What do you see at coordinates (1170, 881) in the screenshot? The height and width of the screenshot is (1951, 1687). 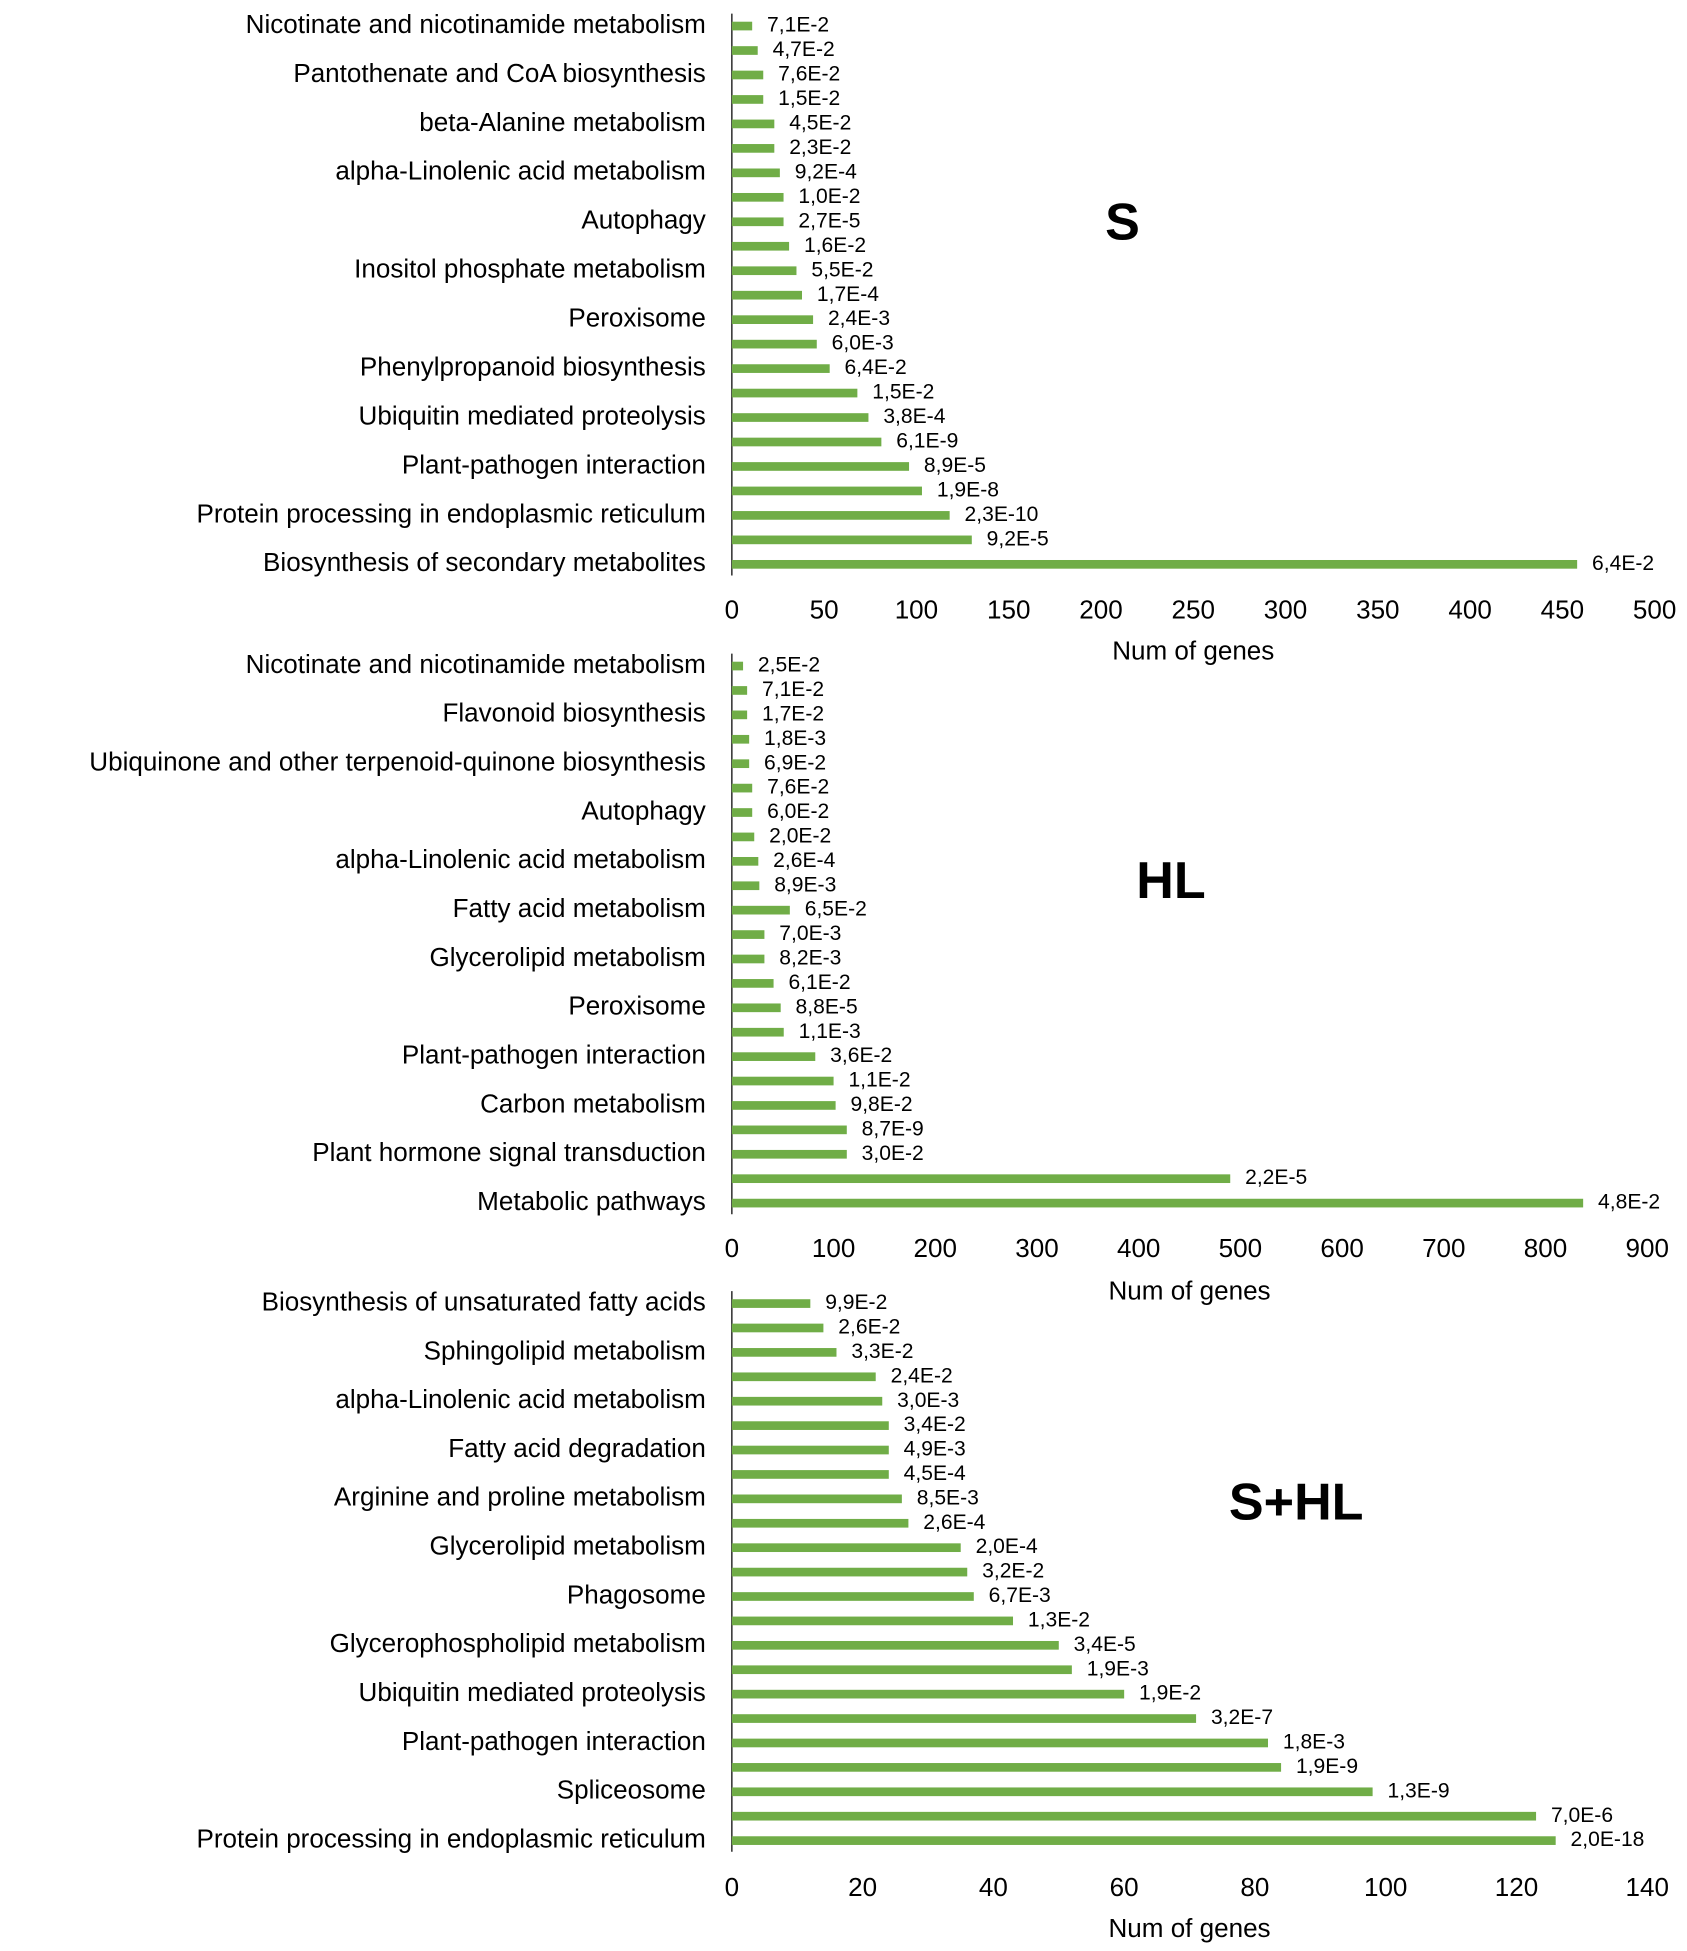 I see `panel-label: HL` at bounding box center [1170, 881].